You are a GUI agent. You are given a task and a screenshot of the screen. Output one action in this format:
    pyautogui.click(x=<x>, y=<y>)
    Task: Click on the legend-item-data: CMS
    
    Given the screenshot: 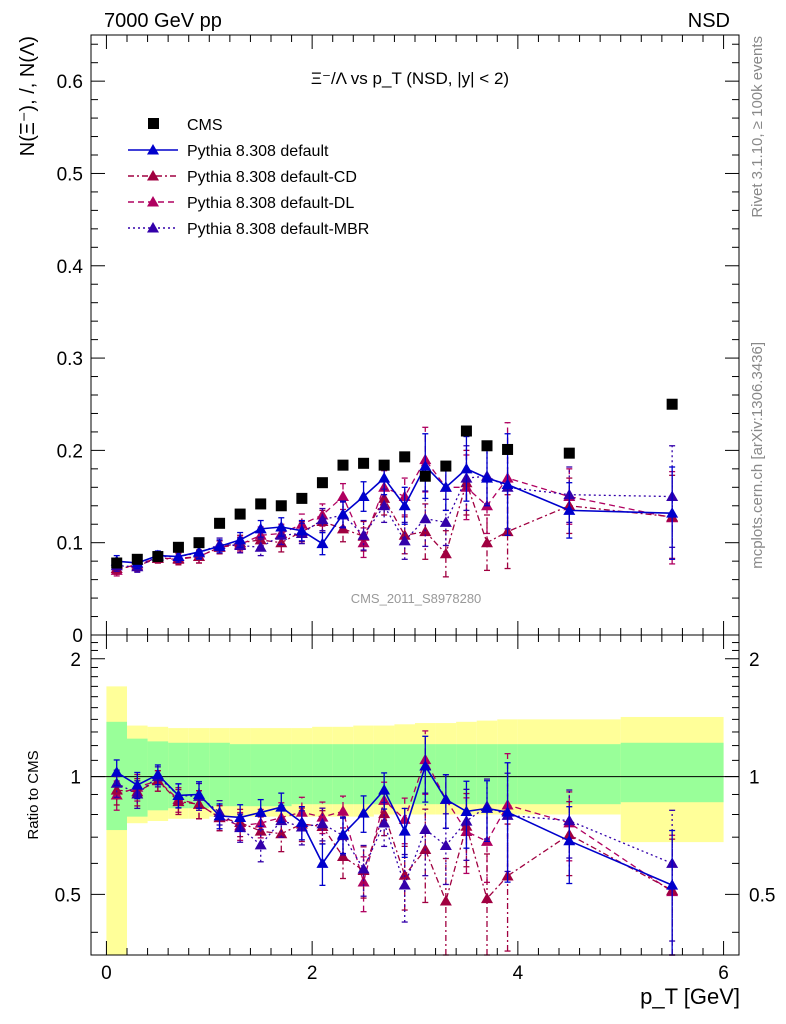 What is the action you would take?
    pyautogui.click(x=185, y=125)
    